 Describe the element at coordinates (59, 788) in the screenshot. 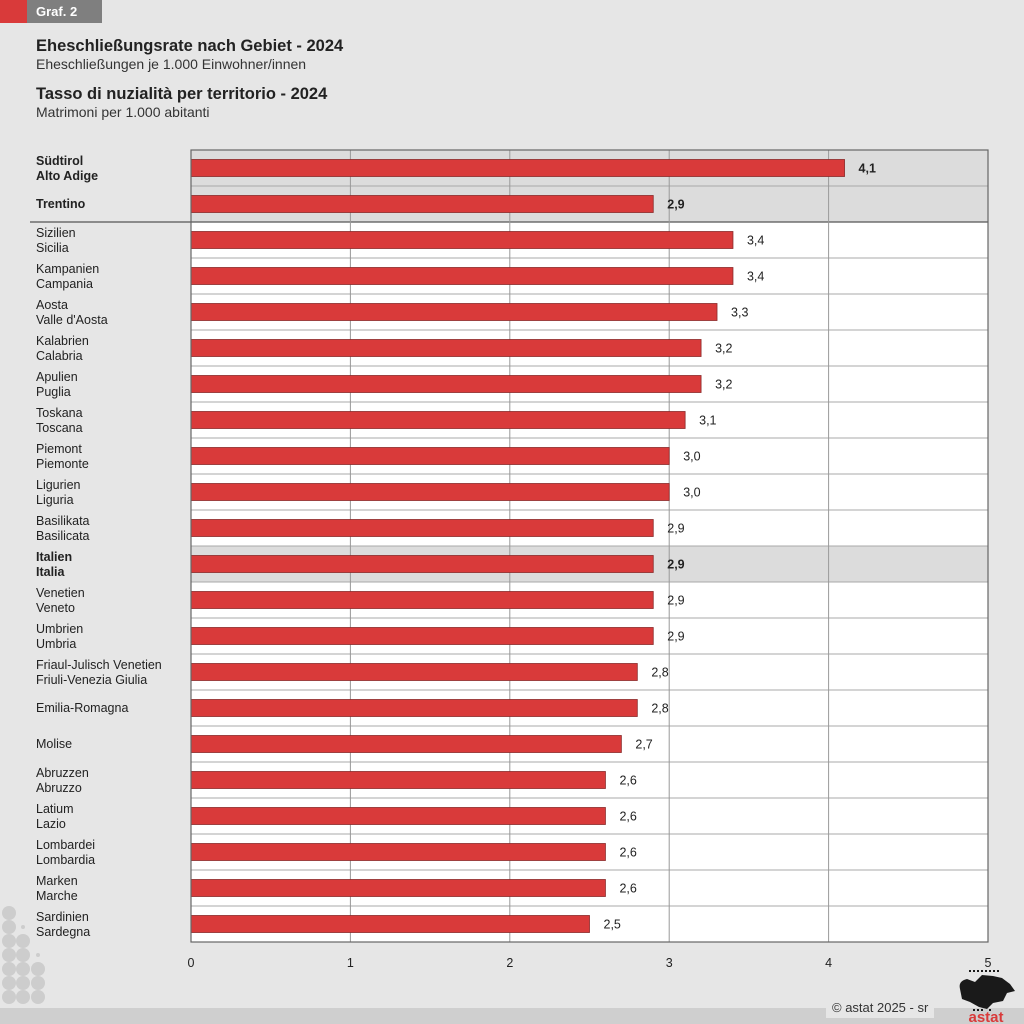

I see `category-label-it: Abruzzo` at that location.